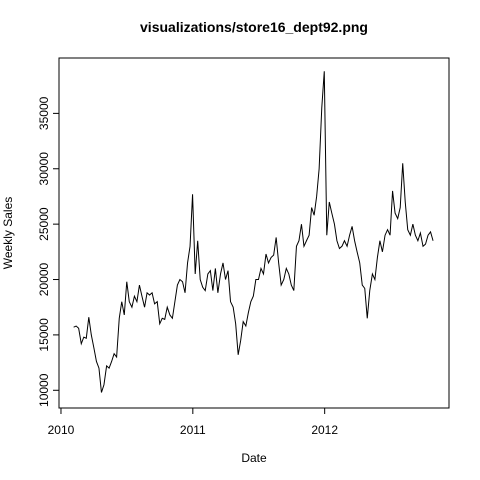  Describe the element at coordinates (44, 169) in the screenshot. I see `y-tick-label: 30000` at that location.